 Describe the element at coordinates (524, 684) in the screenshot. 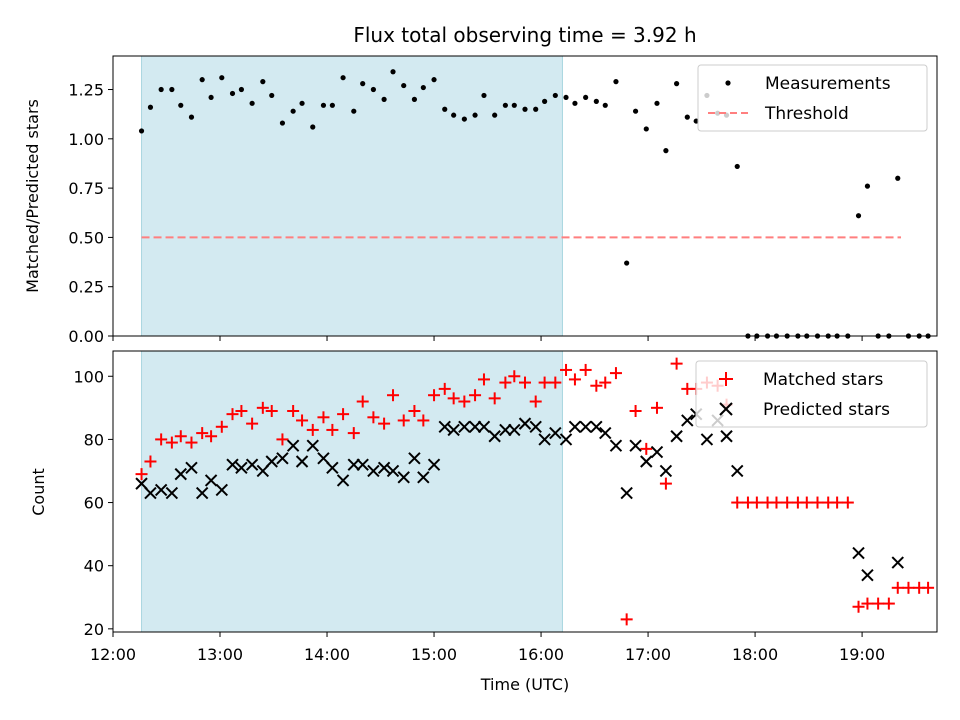

I see `bottom-x-axis-label: Time (UTC)` at that location.